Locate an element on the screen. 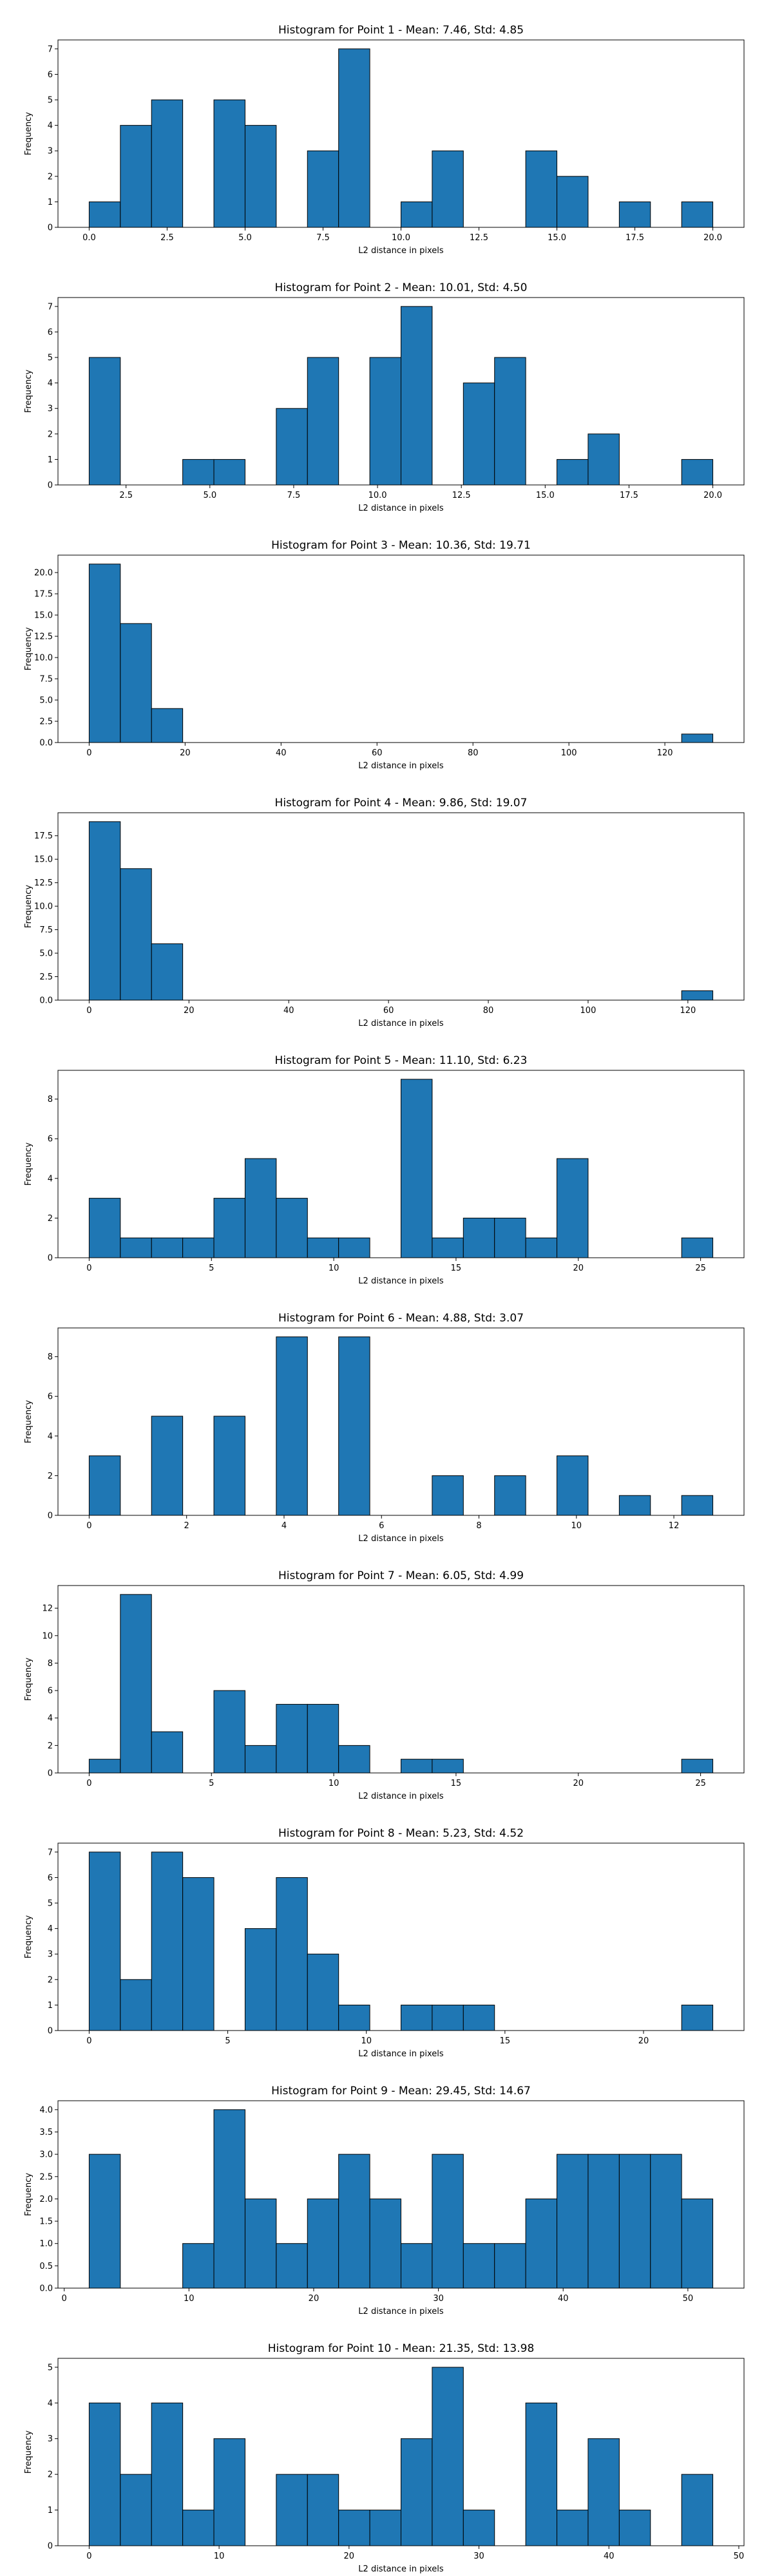  y-tick-label: 2.5 is located at coordinates (46, 2177).